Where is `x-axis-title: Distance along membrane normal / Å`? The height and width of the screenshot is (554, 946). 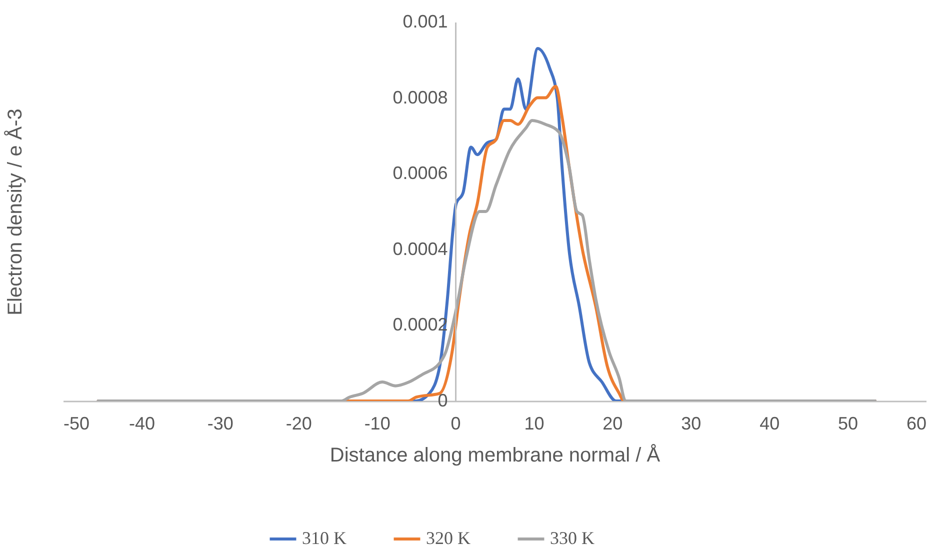
x-axis-title: Distance along membrane normal / Å is located at coordinates (495, 455).